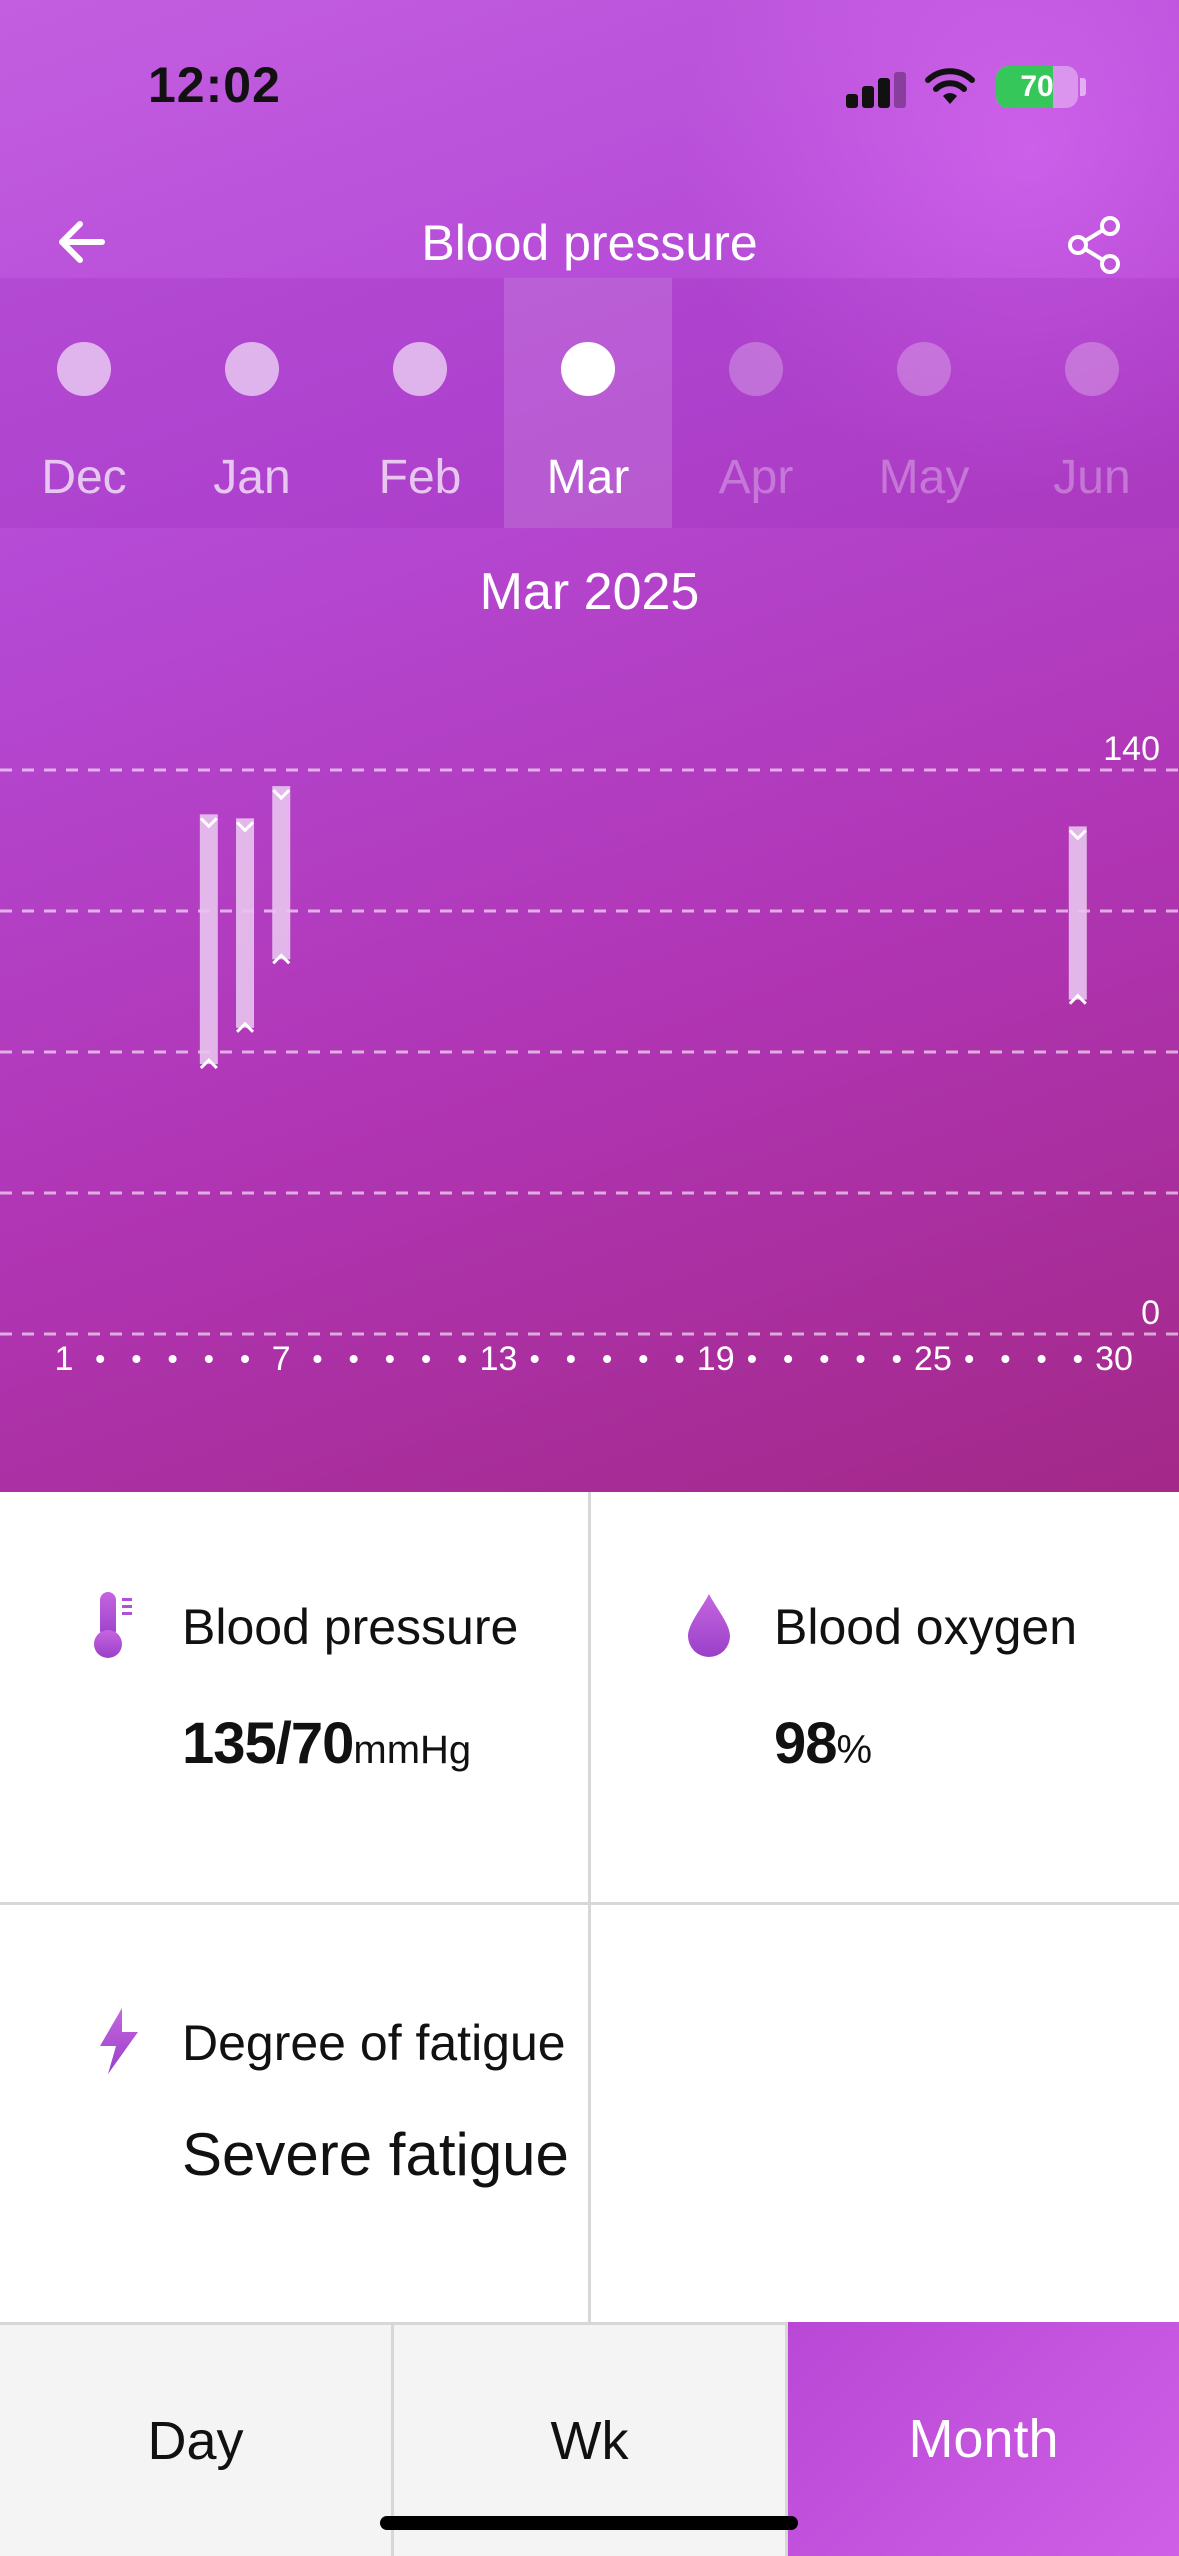 This screenshot has width=1179, height=2556. I want to click on month-jun: Jun, so click(1092, 403).